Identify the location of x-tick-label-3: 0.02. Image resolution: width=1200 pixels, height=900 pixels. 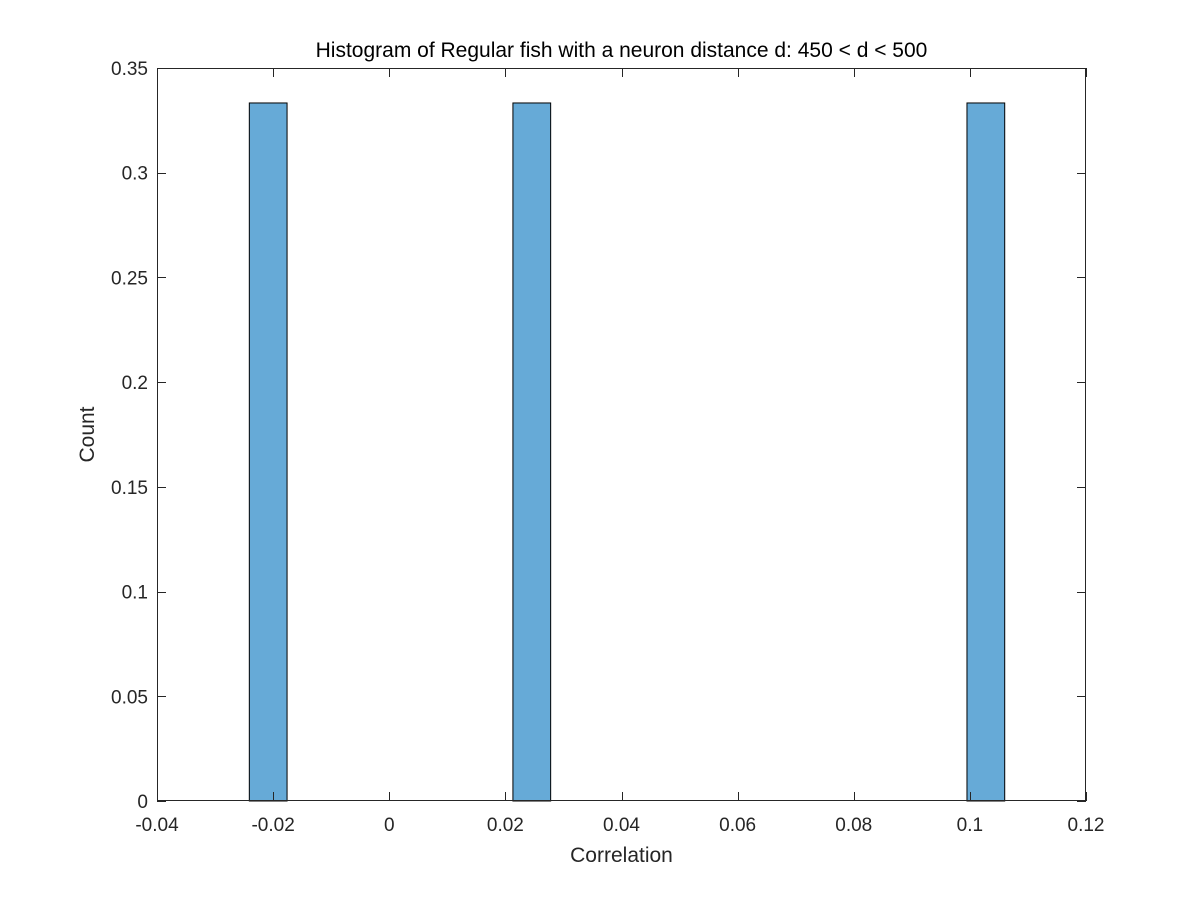
(505, 825).